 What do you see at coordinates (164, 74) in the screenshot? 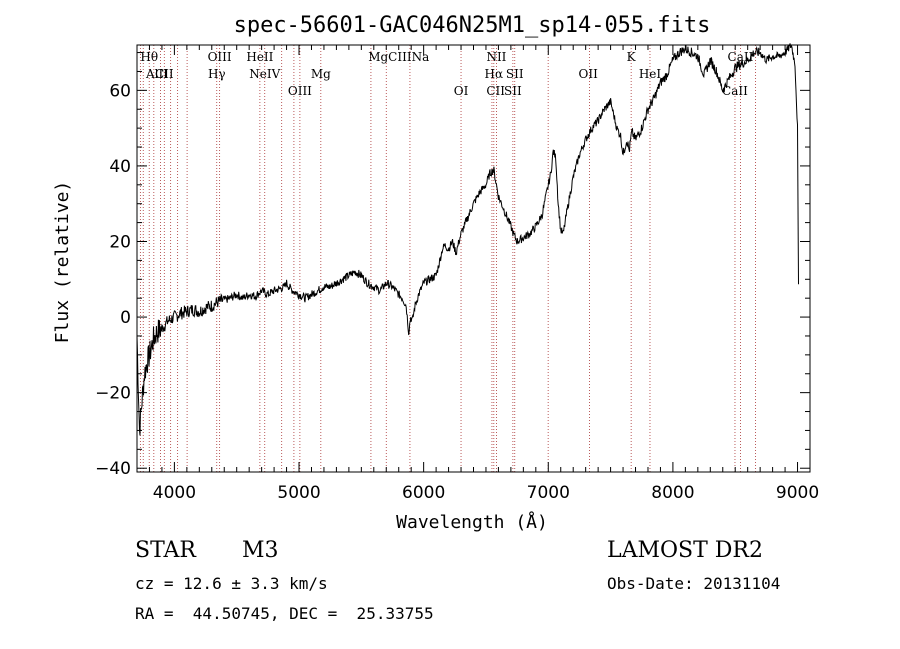
I see `line-label-2: CII` at bounding box center [164, 74].